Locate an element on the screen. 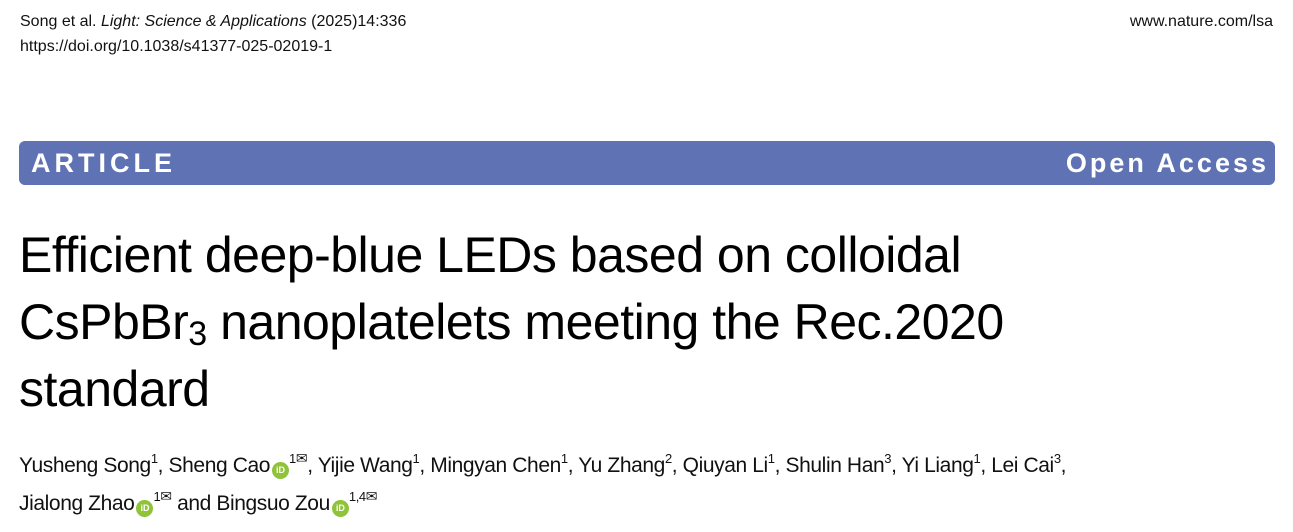 The width and height of the screenshot is (1293, 532). author-name: Bingsuo Zou is located at coordinates (273, 503).